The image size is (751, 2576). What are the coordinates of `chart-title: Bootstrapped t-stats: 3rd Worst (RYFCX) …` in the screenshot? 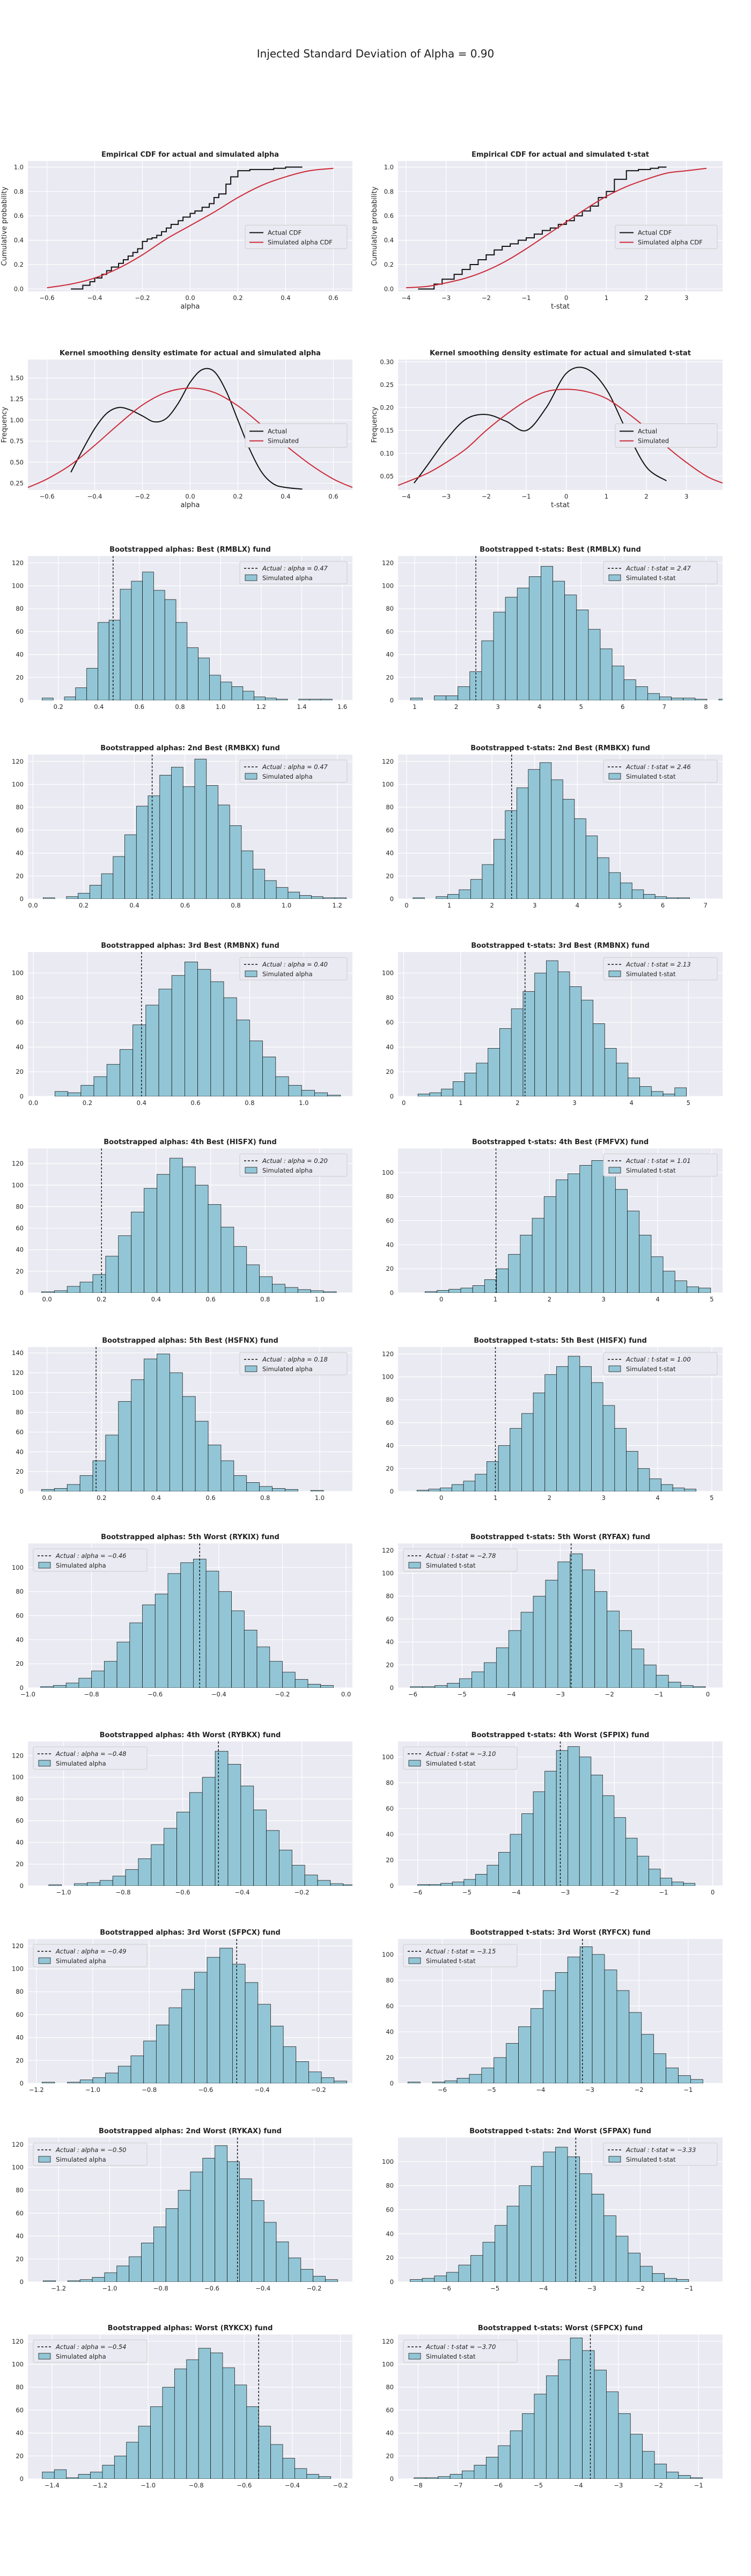 It's located at (560, 1933).